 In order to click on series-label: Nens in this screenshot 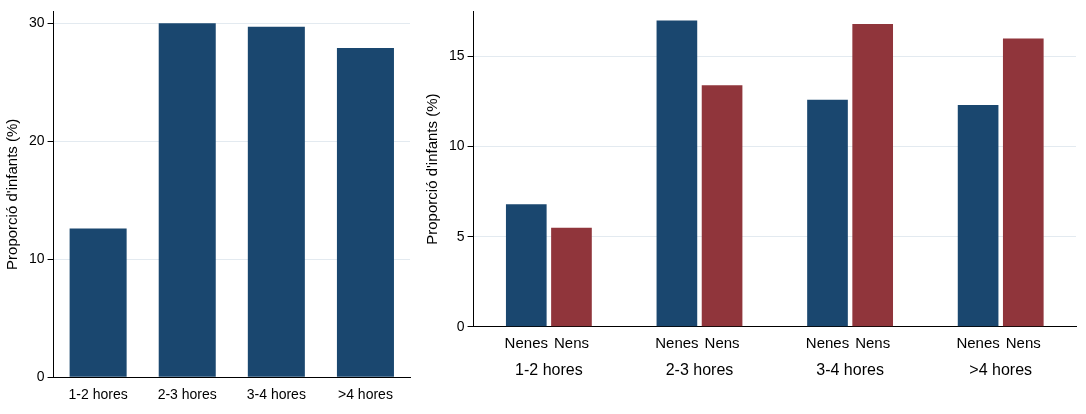, I will do `click(571, 343)`.